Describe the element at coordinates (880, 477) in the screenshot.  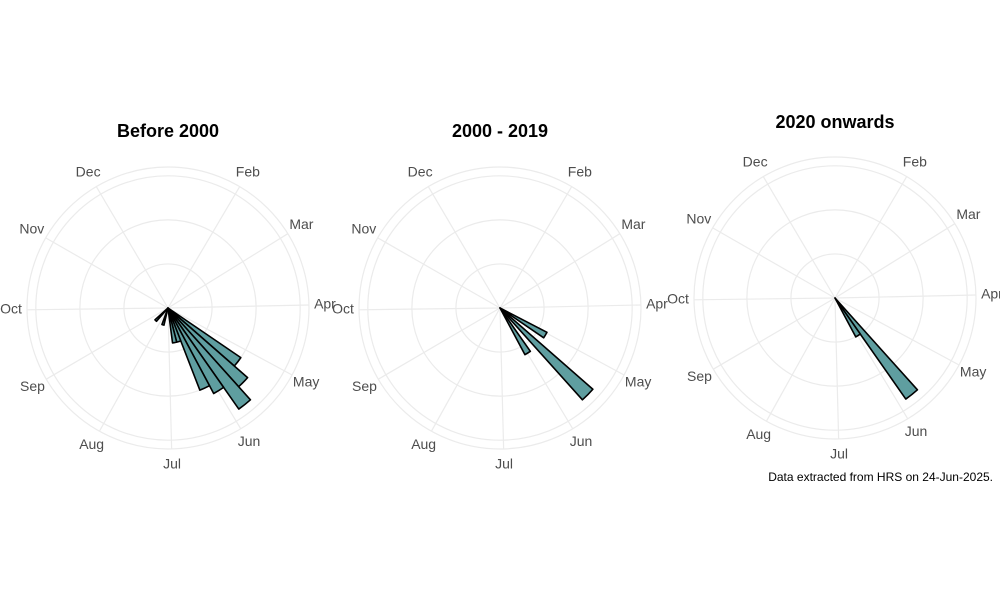
I see `caption: Data extracted from HRS on 24-Jun-2025.` at that location.